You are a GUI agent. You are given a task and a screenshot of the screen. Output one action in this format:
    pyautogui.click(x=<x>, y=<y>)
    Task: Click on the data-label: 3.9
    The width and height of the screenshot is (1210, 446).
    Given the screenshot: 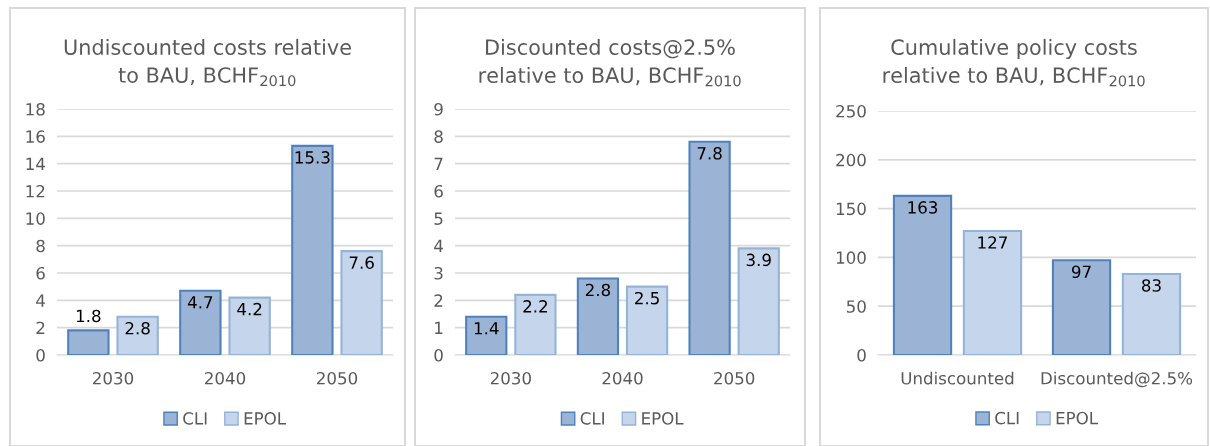 What is the action you would take?
    pyautogui.click(x=758, y=260)
    